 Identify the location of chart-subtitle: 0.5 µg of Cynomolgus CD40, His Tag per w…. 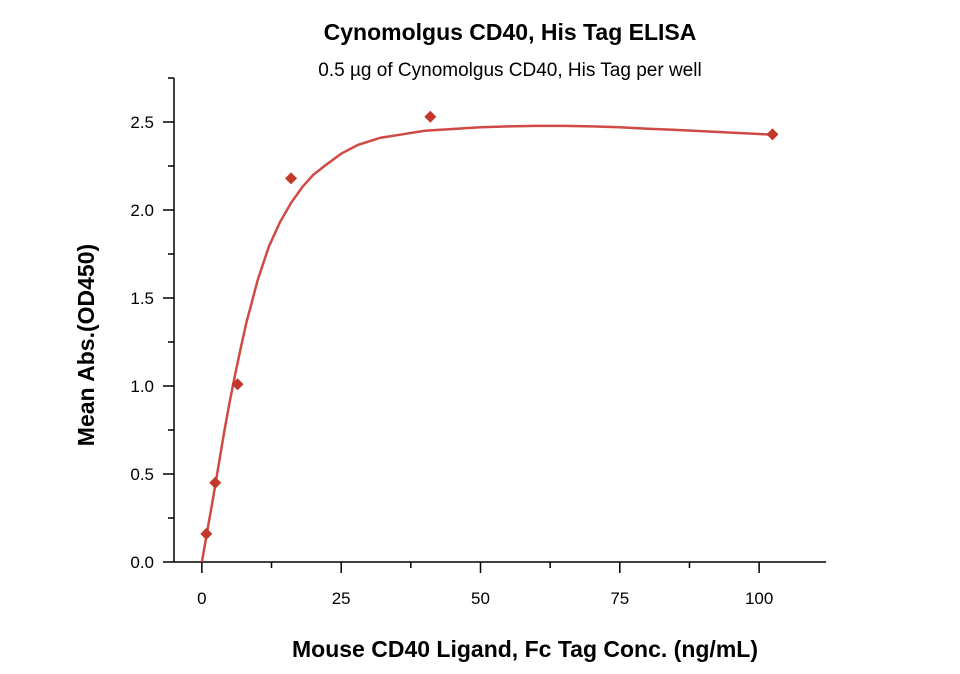
(509, 70).